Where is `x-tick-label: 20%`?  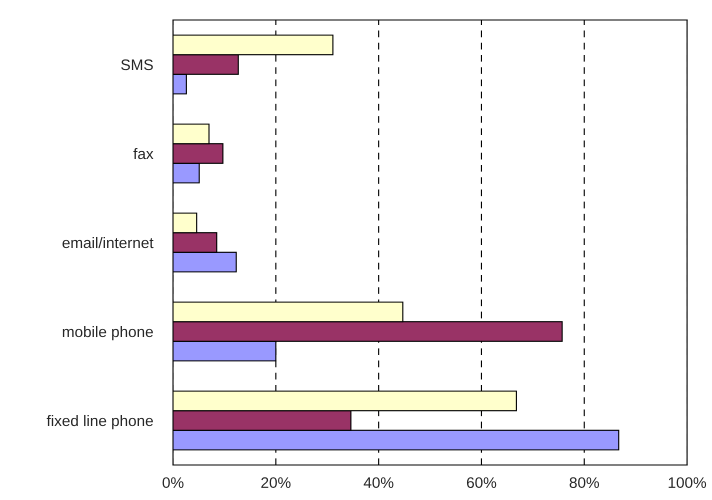
x-tick-label: 20% is located at coordinates (276, 482).